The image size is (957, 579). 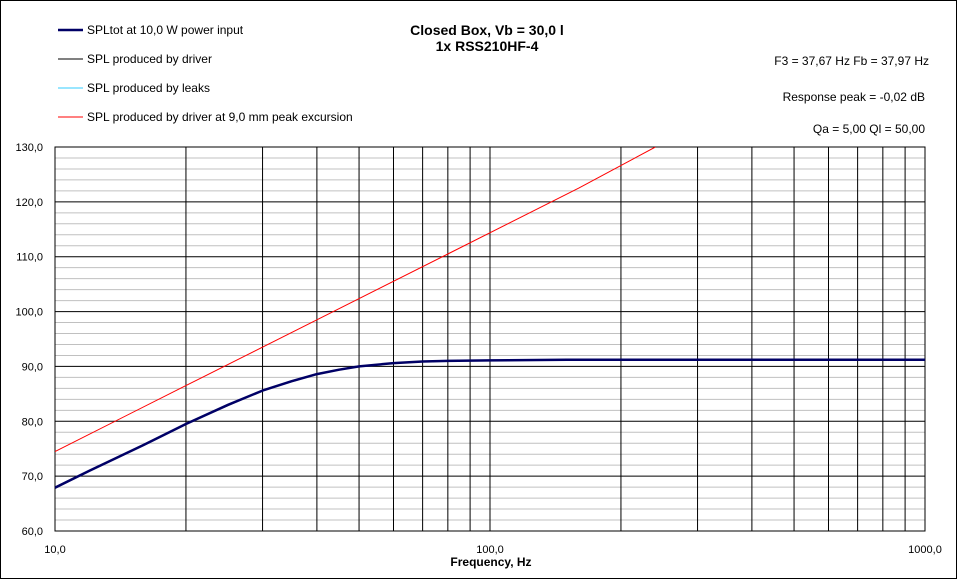 I want to click on y-tick-label: 120,0, so click(x=29, y=203).